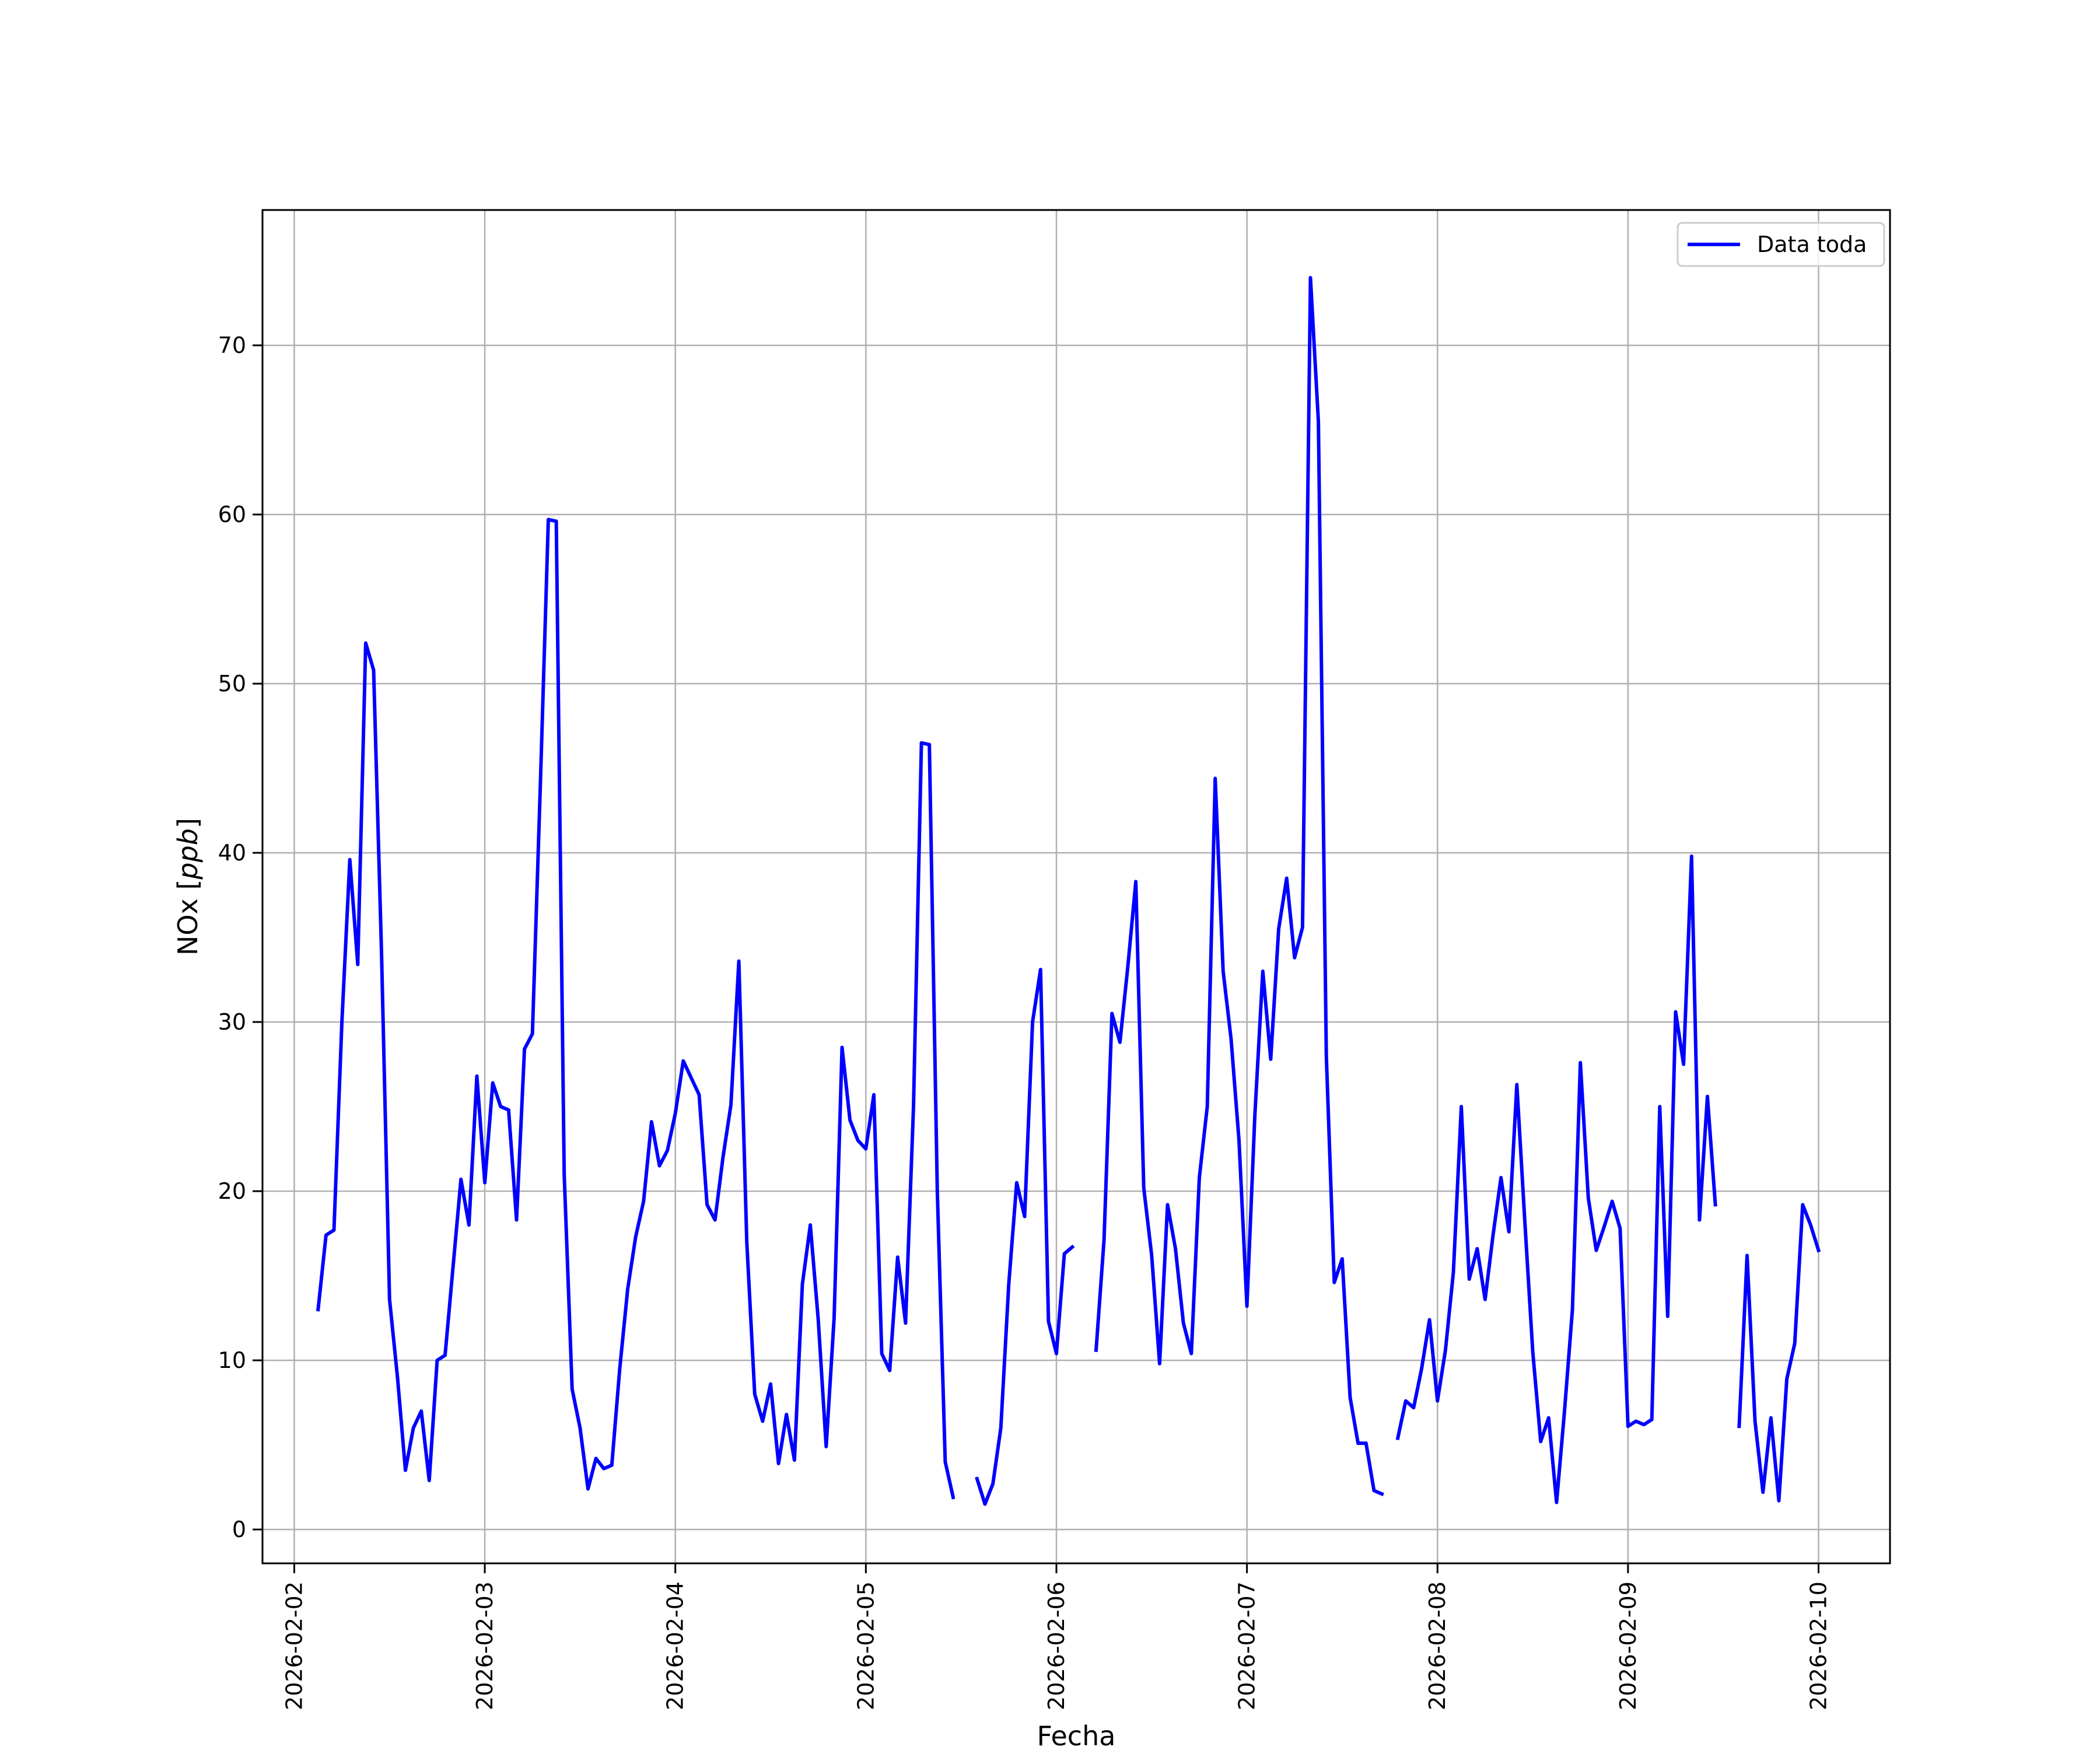 The image size is (2100, 1750). I want to click on legend: Data toda, so click(1780, 244).